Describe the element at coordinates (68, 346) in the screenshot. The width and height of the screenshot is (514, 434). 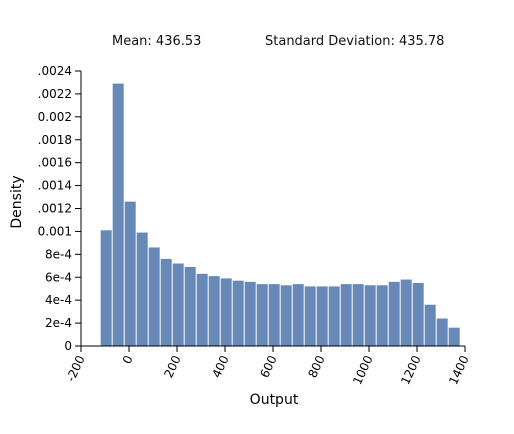
I see `y-tick-label: 0` at that location.